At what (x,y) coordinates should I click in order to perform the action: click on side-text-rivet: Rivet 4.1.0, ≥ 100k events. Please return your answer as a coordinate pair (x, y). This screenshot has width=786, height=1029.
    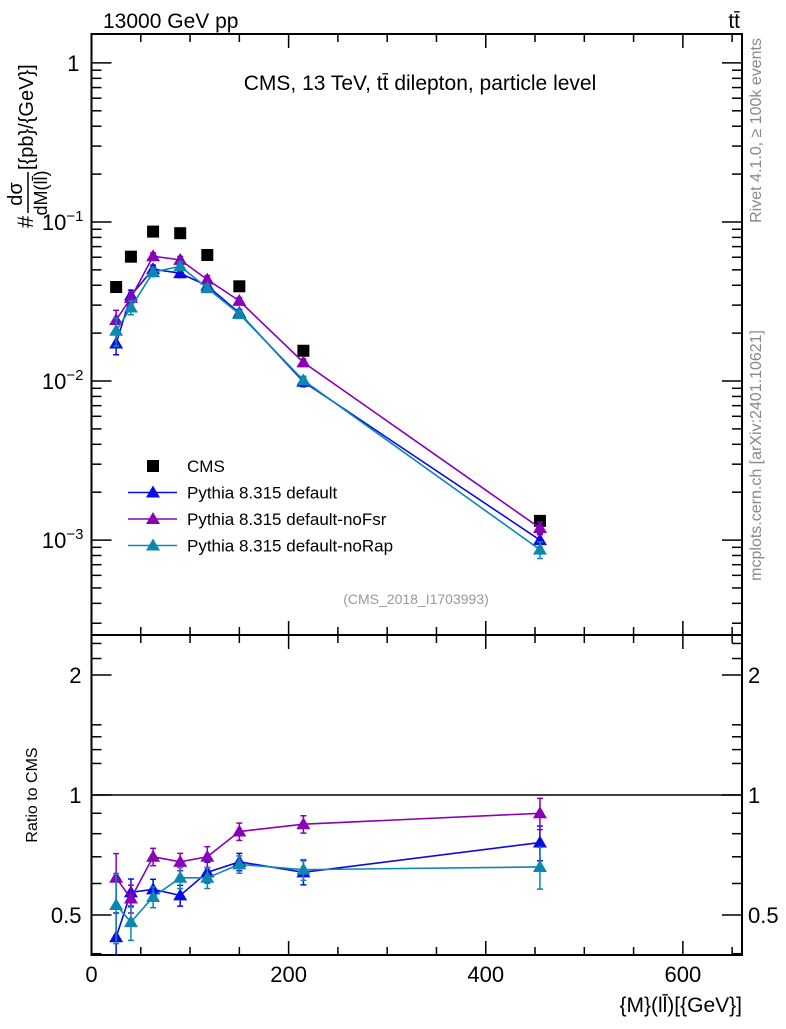
    Looking at the image, I should click on (756, 130).